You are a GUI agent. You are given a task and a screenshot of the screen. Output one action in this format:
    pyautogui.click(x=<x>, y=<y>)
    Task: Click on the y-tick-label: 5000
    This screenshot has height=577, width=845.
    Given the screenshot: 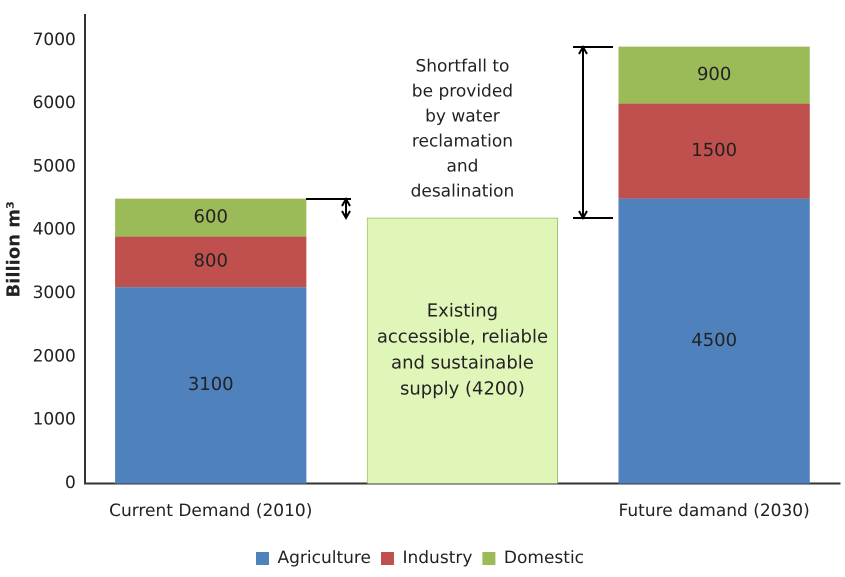 What is the action you would take?
    pyautogui.click(x=54, y=166)
    